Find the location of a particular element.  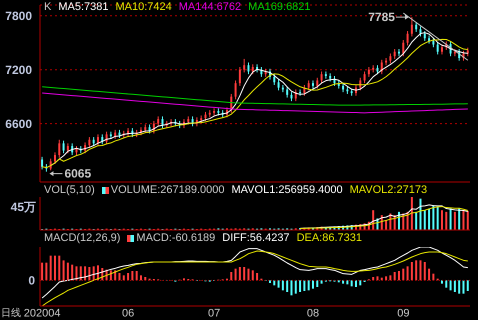

legend-title: K is located at coordinates (48, 7).